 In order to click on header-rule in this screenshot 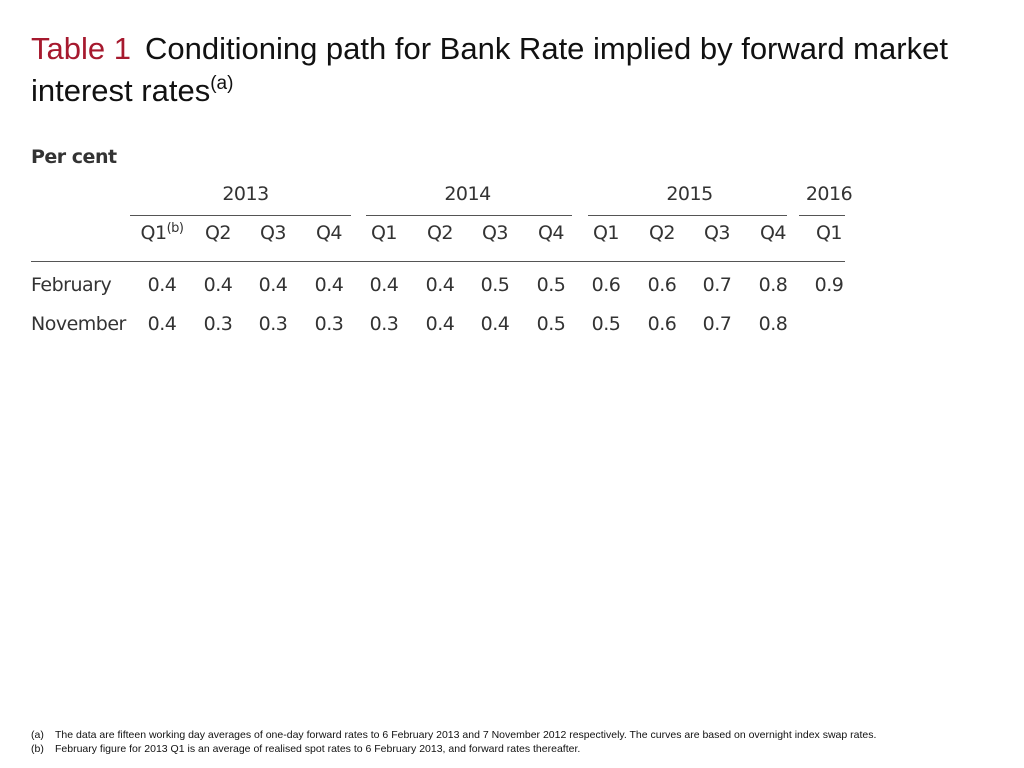, I will do `click(438, 261)`.